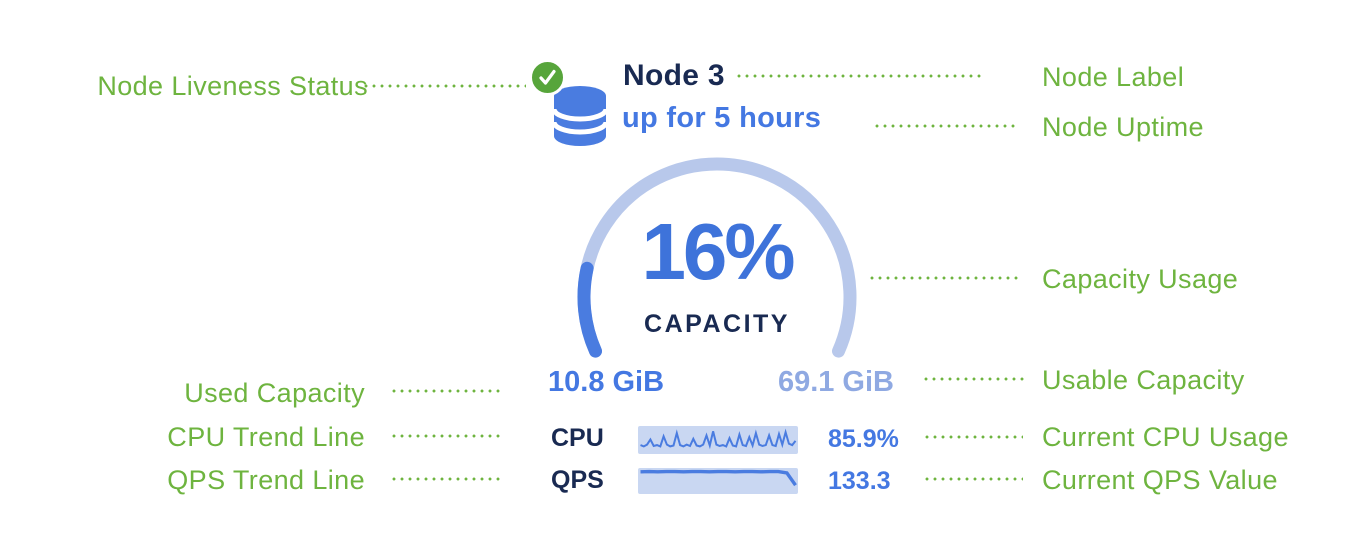 Image resolution: width=1348 pixels, height=548 pixels. What do you see at coordinates (1123, 127) in the screenshot?
I see `annotation-node-uptime: Node Uptime` at bounding box center [1123, 127].